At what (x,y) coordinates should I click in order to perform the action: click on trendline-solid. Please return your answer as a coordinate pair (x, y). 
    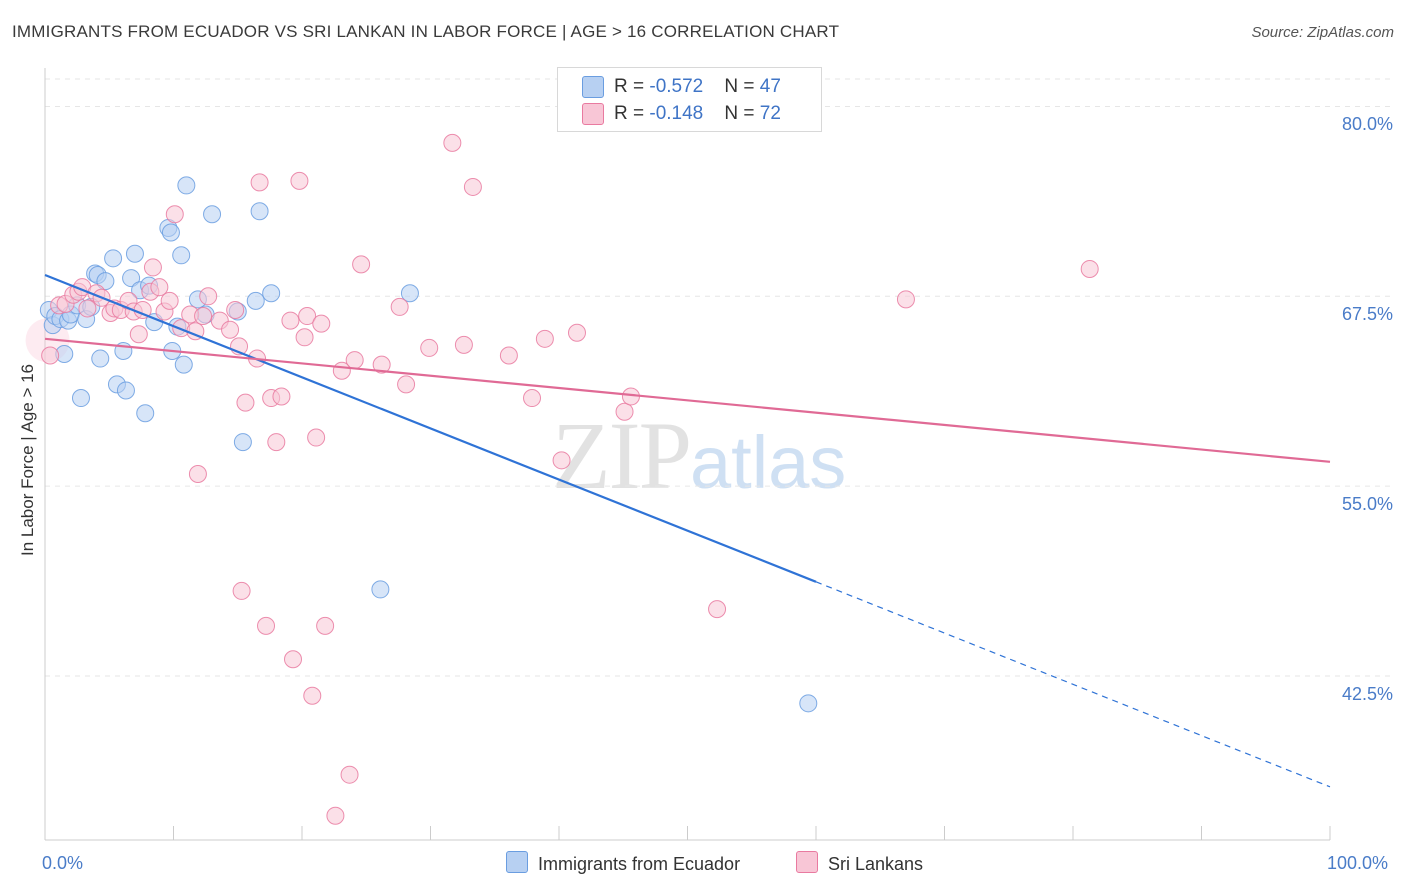
    Looking at the image, I should click on (687, 400).